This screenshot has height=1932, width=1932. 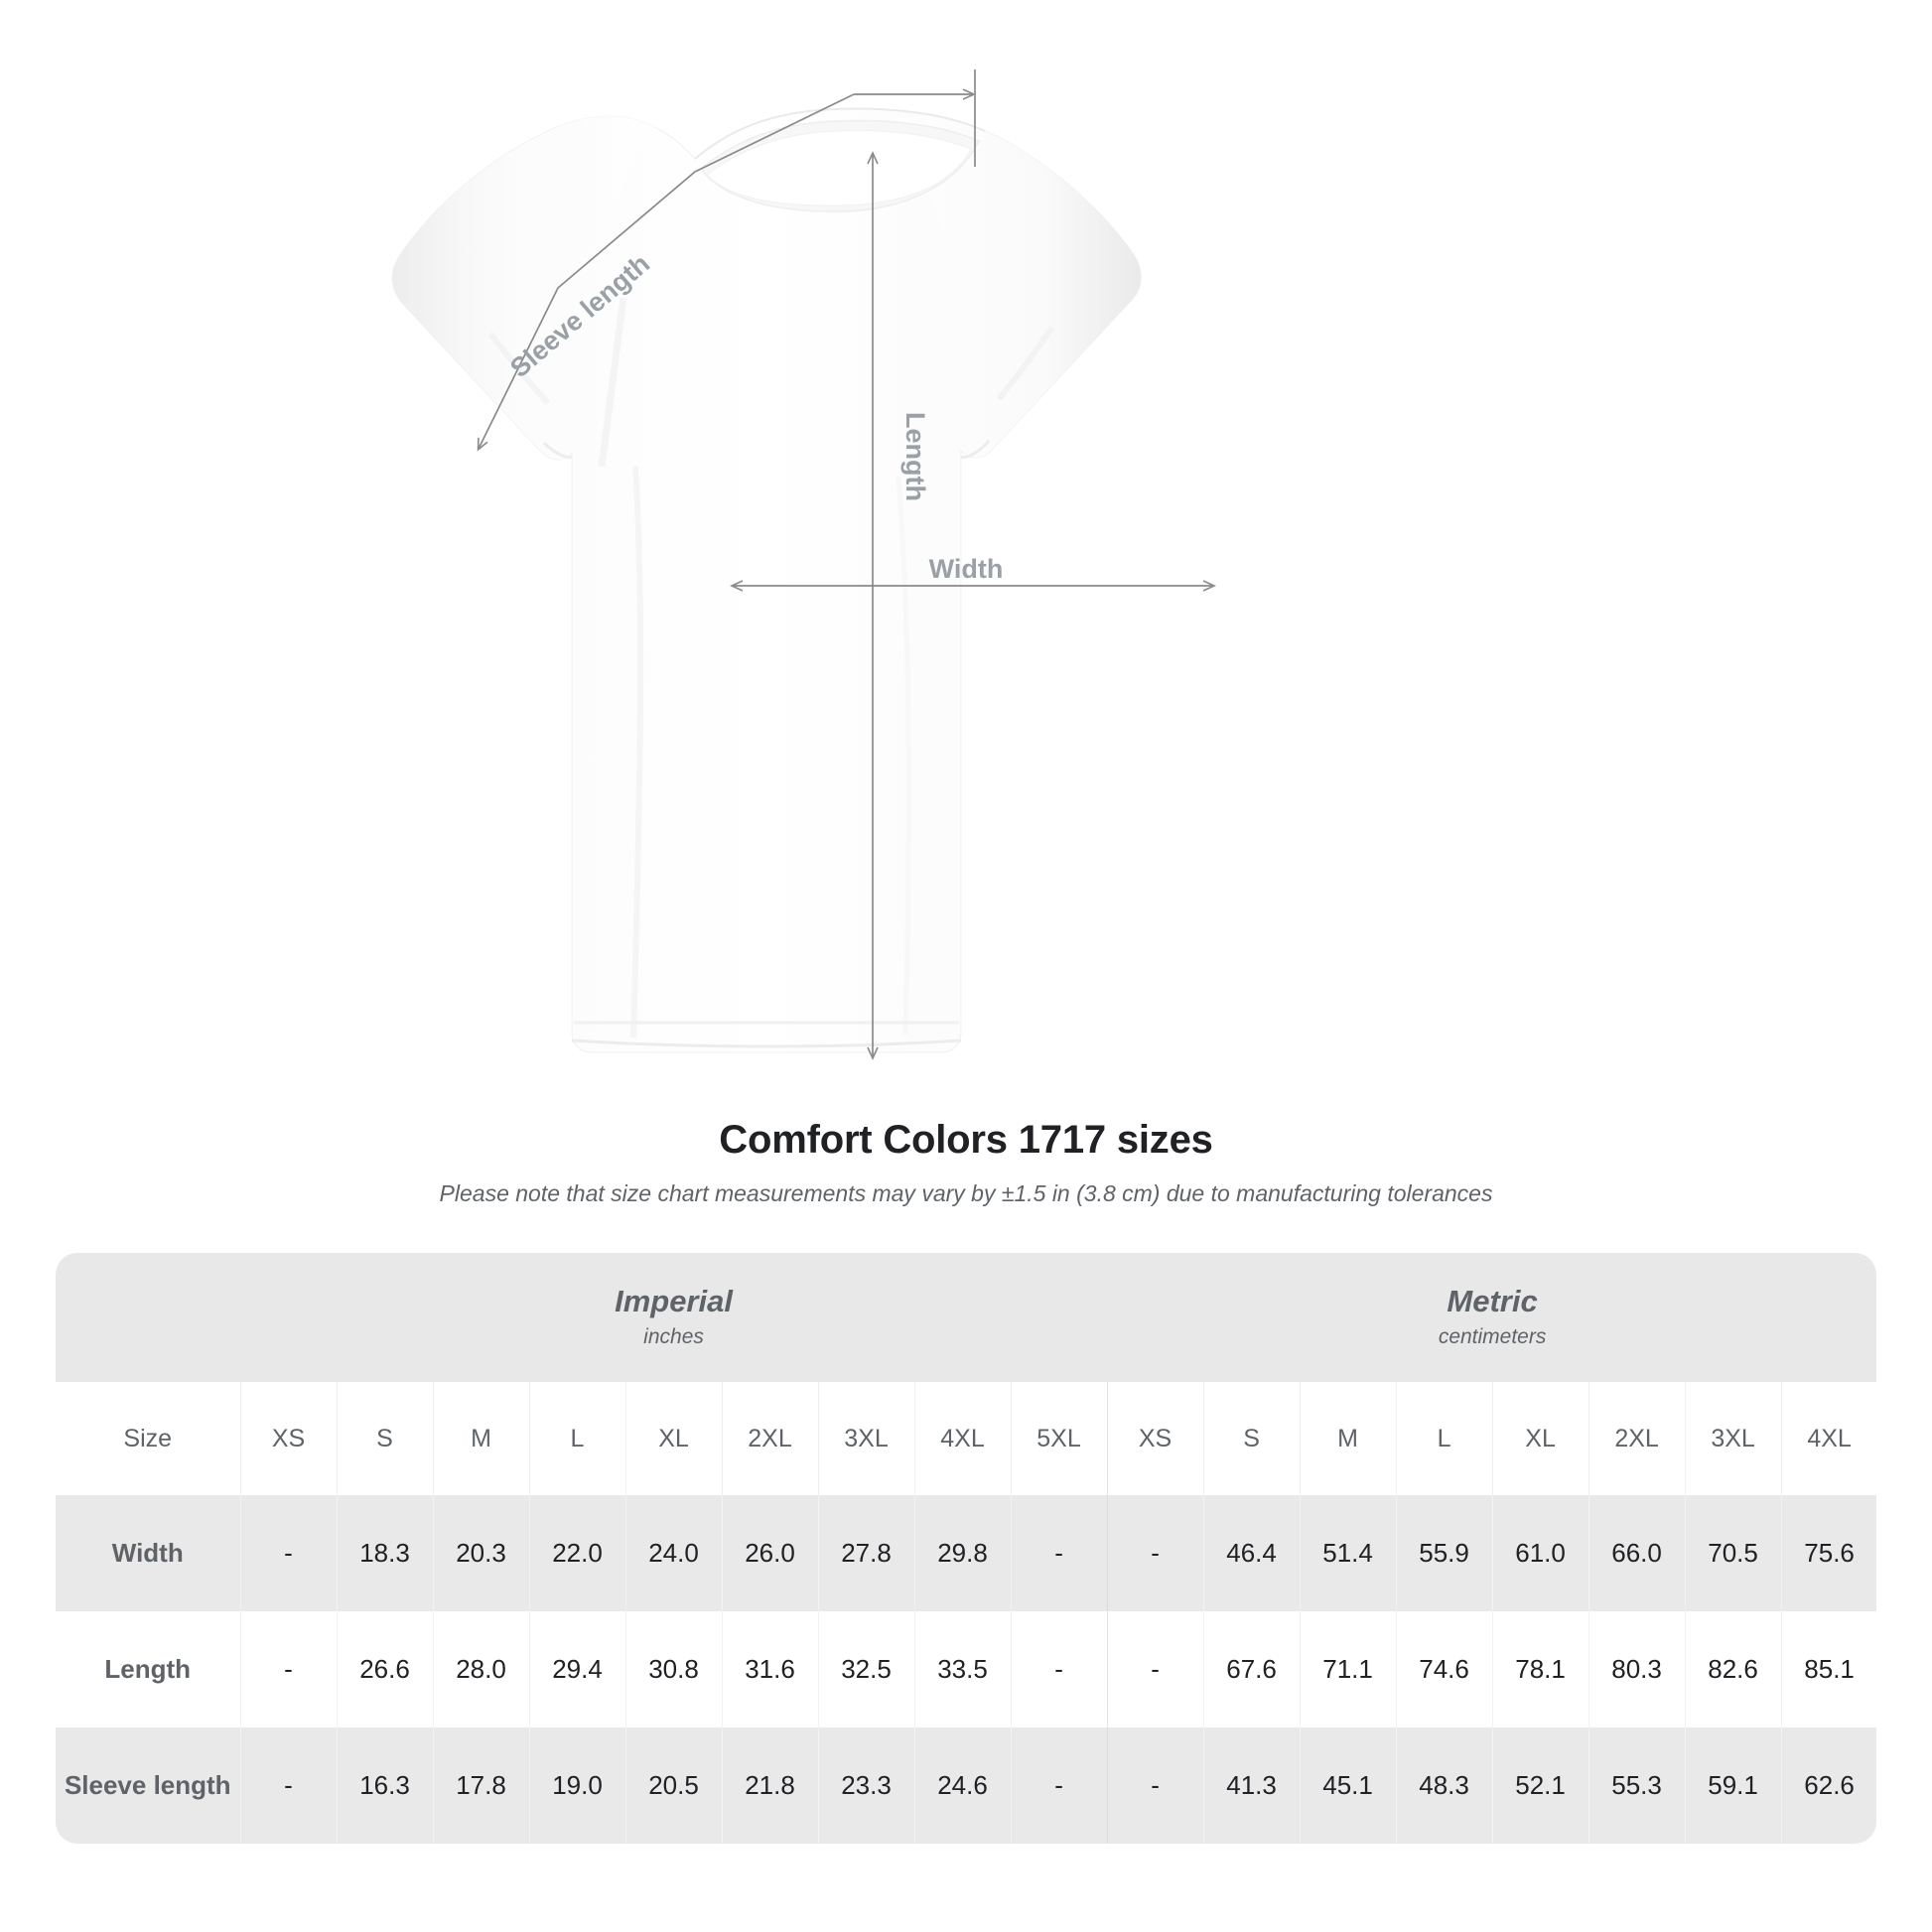 What do you see at coordinates (769, 1438) in the screenshot?
I see `size-header-imperial-2xl: 2XL` at bounding box center [769, 1438].